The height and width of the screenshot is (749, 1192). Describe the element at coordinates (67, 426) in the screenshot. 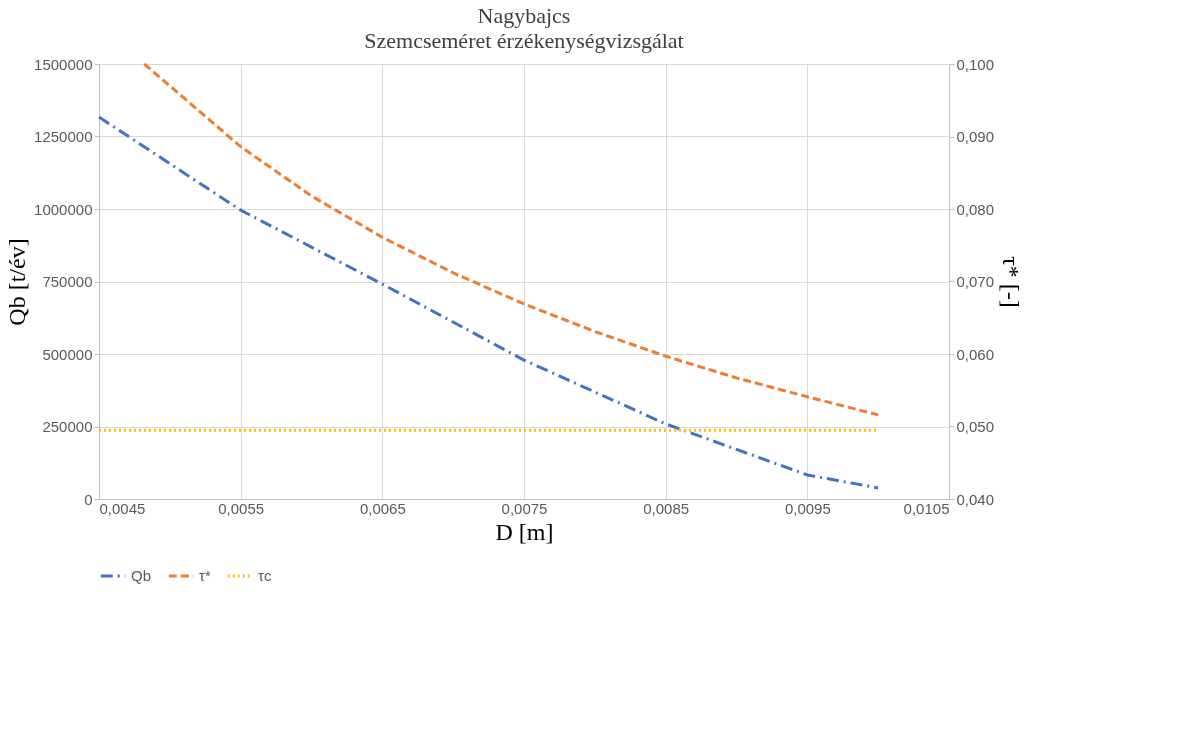

I see `y-tick-label: 250000` at that location.